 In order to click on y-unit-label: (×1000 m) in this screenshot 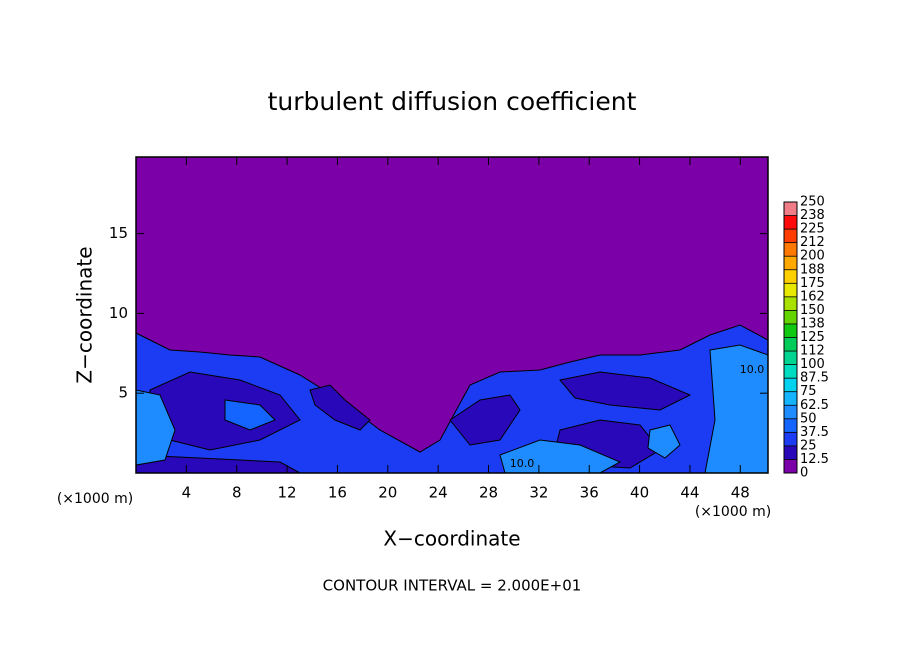, I will do `click(95, 499)`.